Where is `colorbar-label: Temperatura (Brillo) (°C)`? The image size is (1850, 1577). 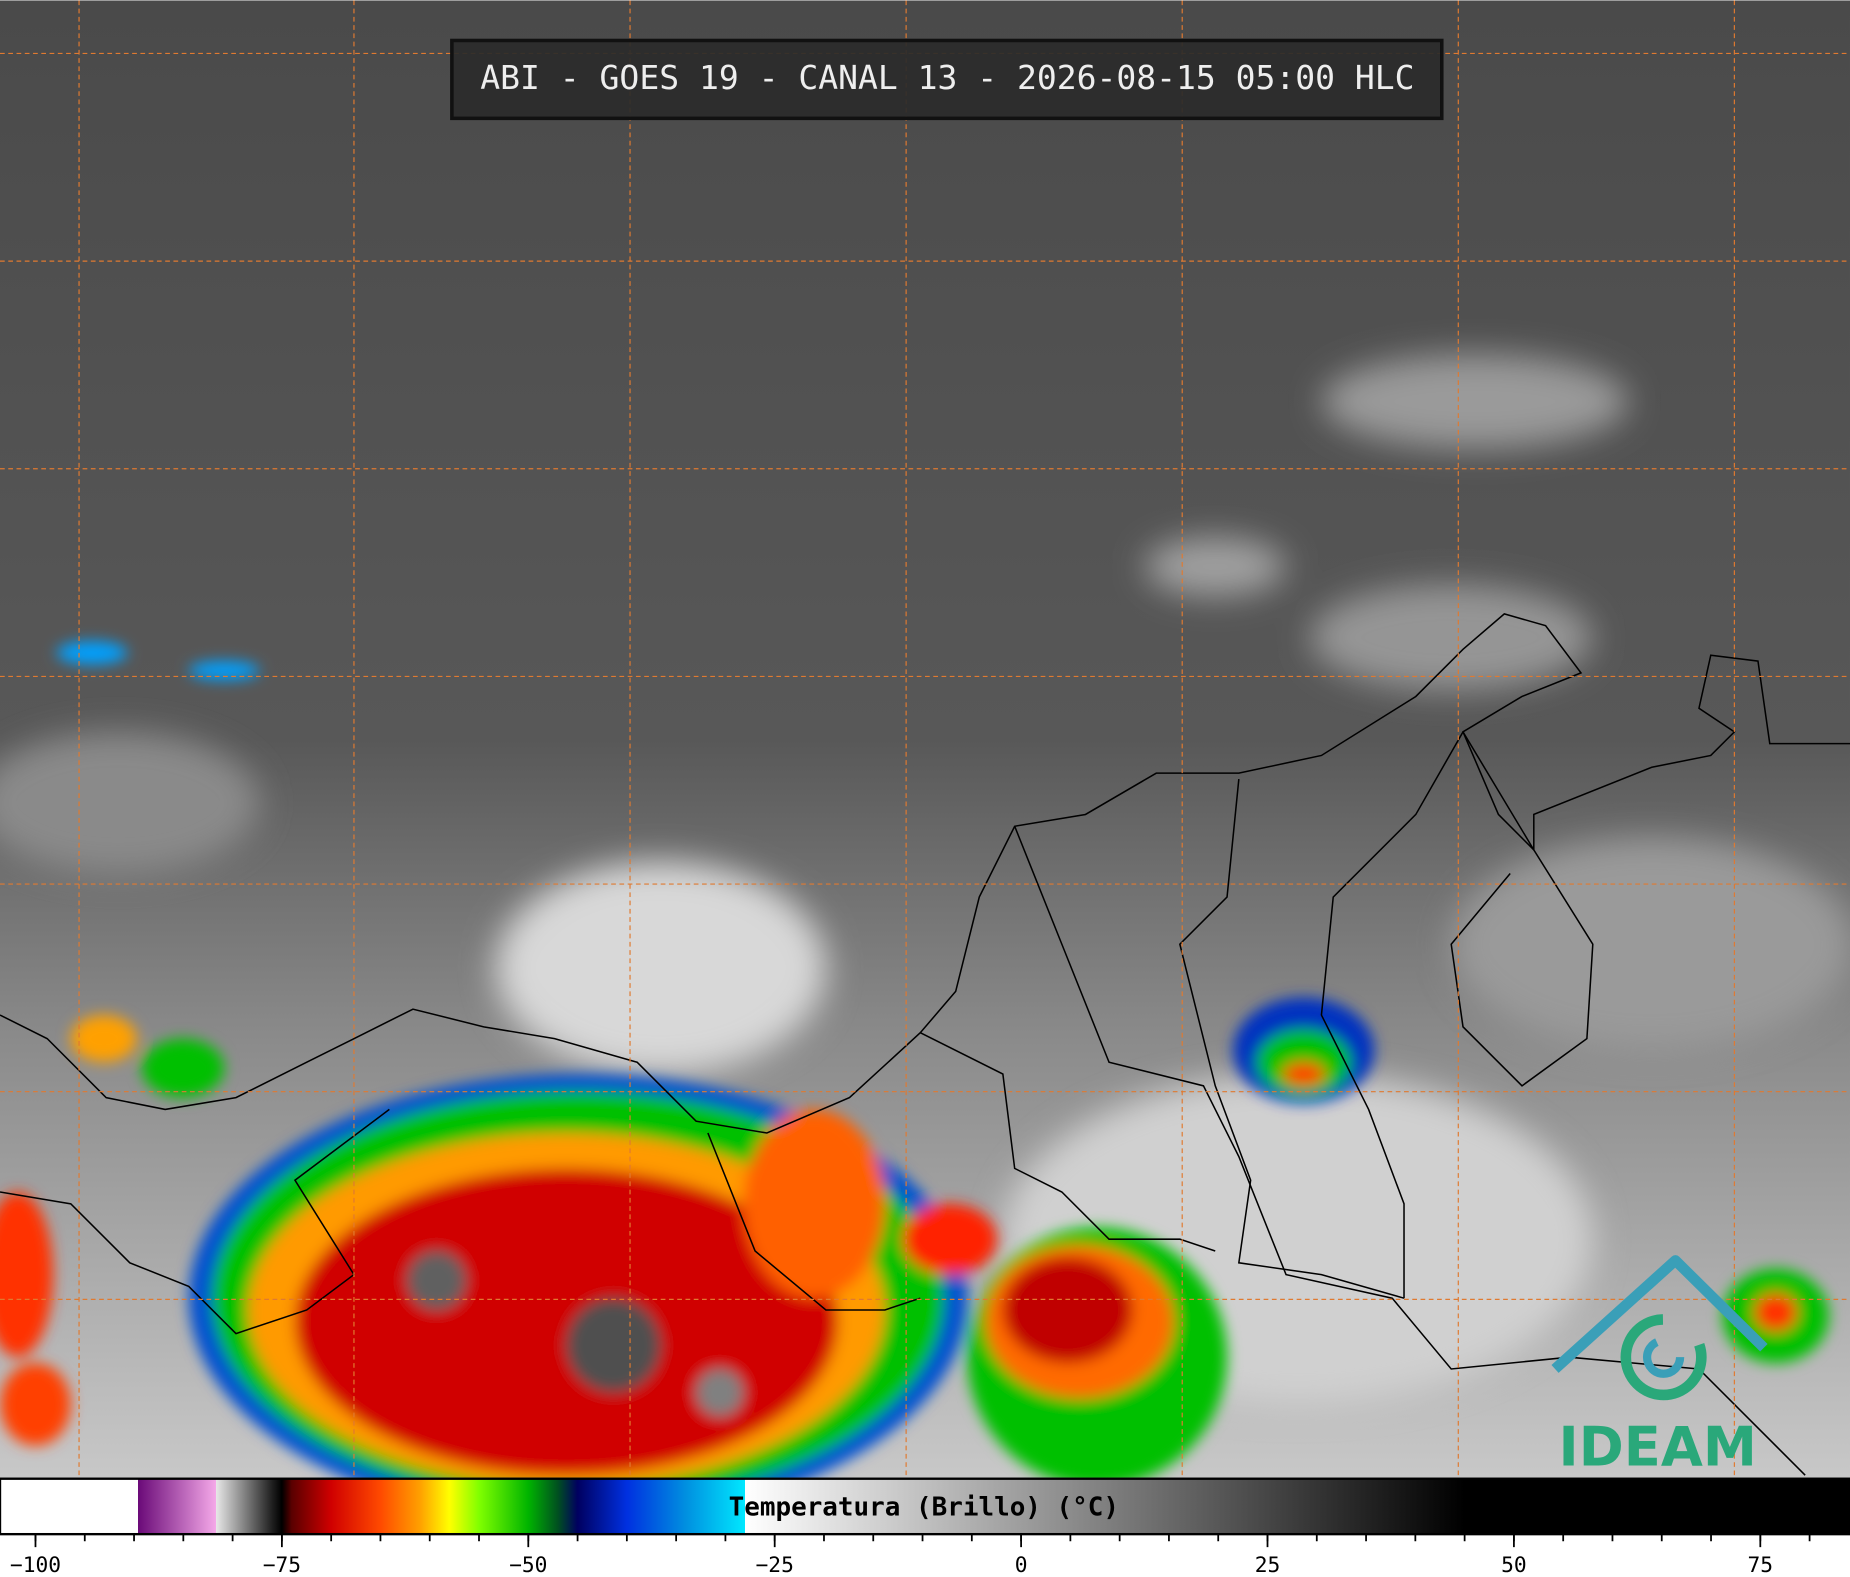 colorbar-label: Temperatura (Brillo) (°C) is located at coordinates (924, 1508).